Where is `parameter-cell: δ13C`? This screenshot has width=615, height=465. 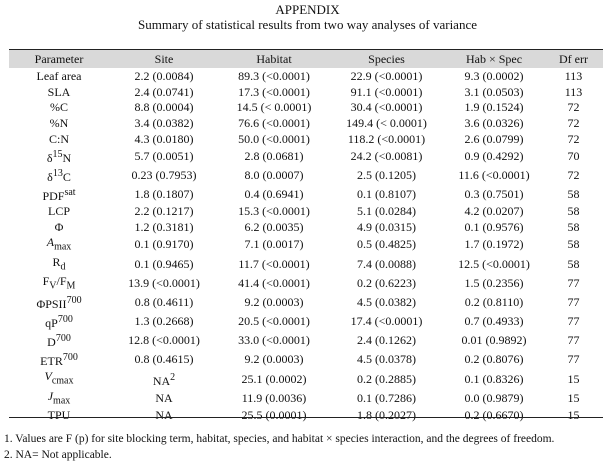 parameter-cell: δ13C is located at coordinates (59, 175).